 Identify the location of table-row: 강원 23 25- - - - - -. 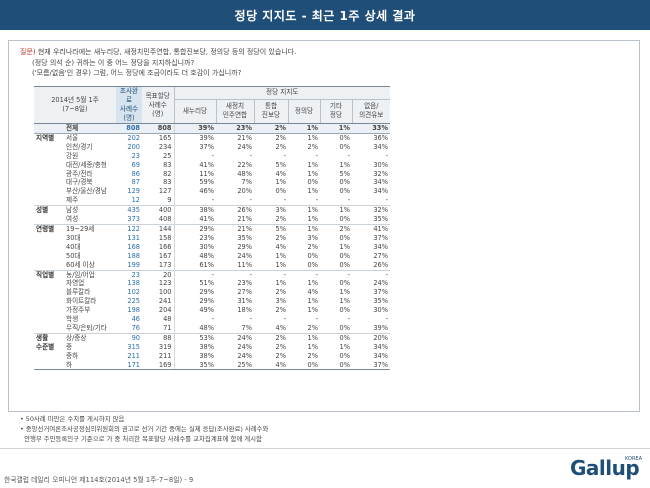
(212, 156).